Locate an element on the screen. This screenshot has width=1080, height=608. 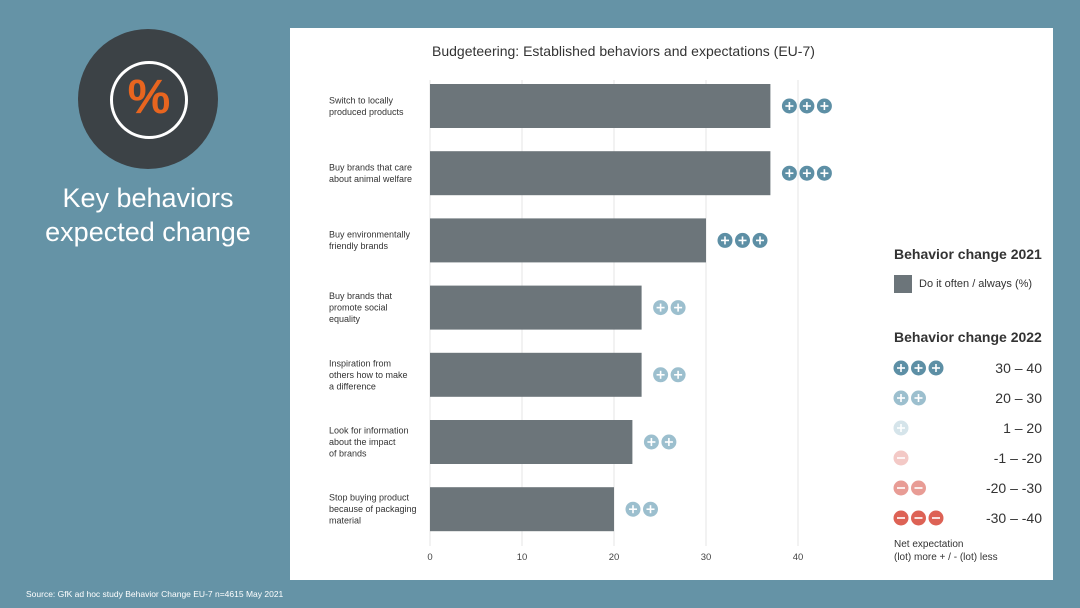
legend-range-row: -20 – -30 is located at coordinates (967, 488).